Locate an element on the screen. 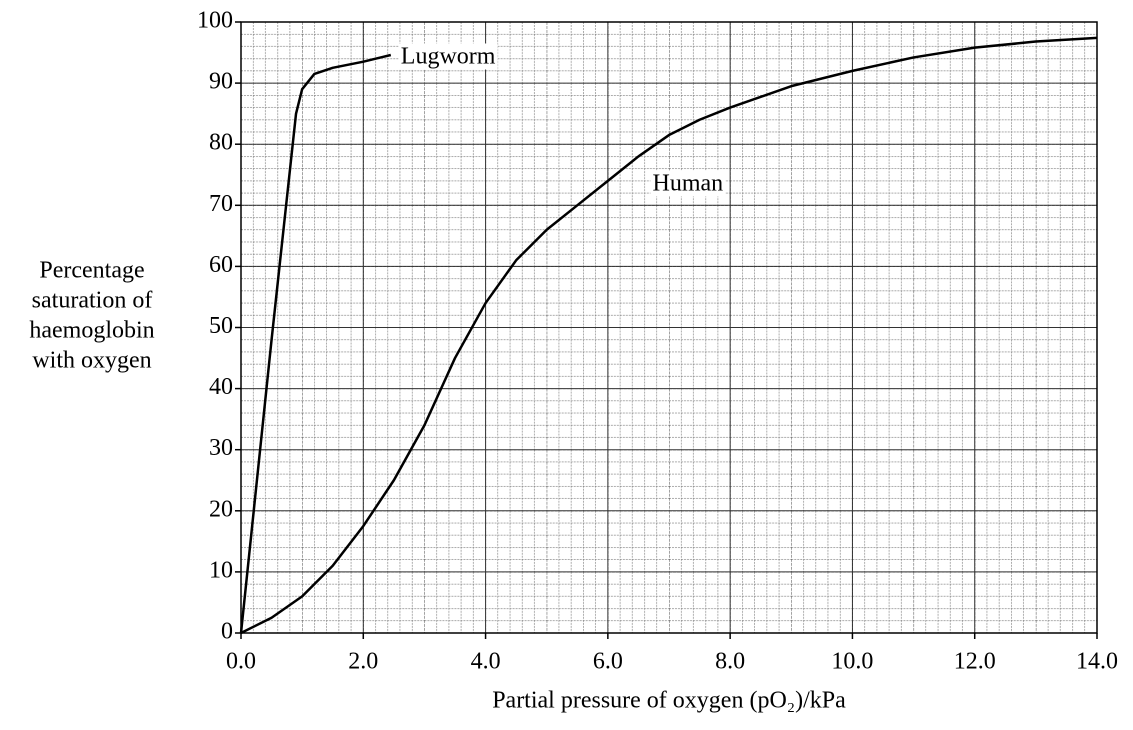  y-tick-label: 30 is located at coordinates (221, 448).